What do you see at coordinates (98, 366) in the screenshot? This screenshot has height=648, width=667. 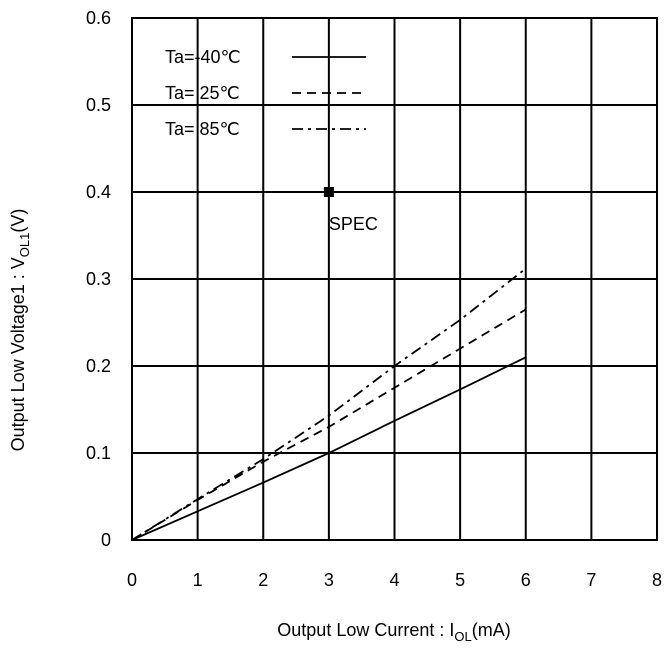 I see `y-tick-label: 0.2` at bounding box center [98, 366].